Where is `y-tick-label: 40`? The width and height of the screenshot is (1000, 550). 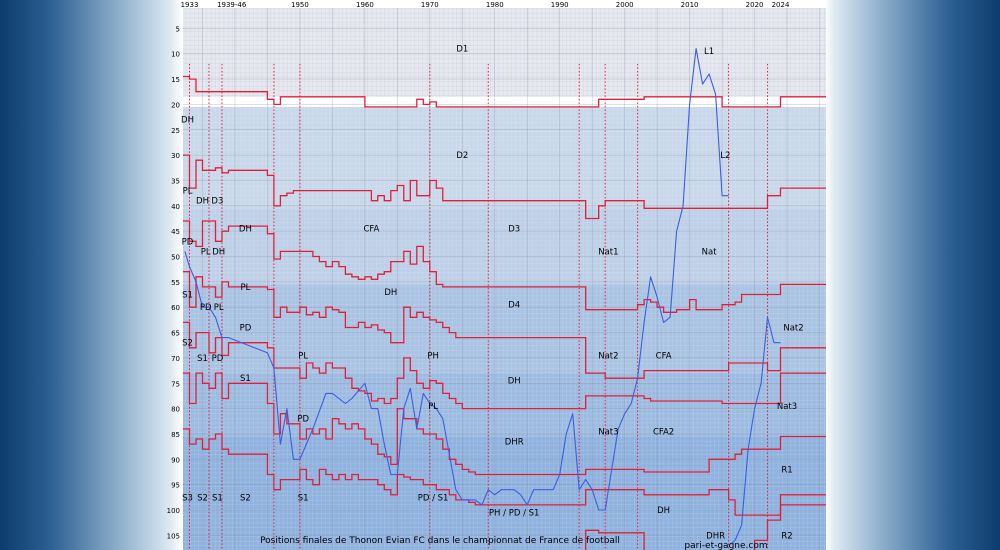
y-tick-label: 40 is located at coordinates (175, 207).